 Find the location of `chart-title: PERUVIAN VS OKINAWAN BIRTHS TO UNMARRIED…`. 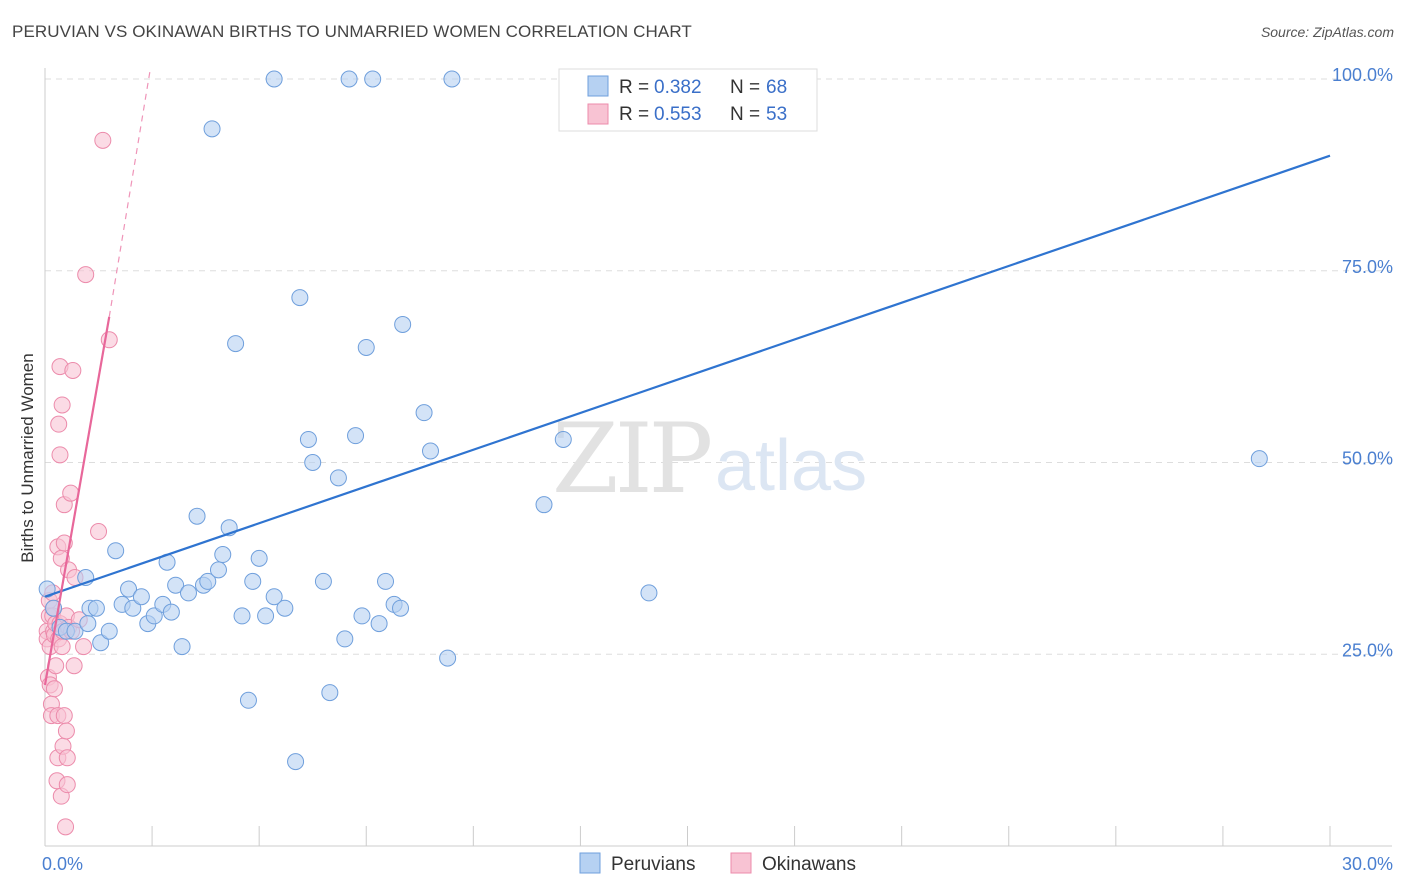

chart-title: PERUVIAN VS OKINAWAN BIRTHS TO UNMARRIED… is located at coordinates (352, 31).